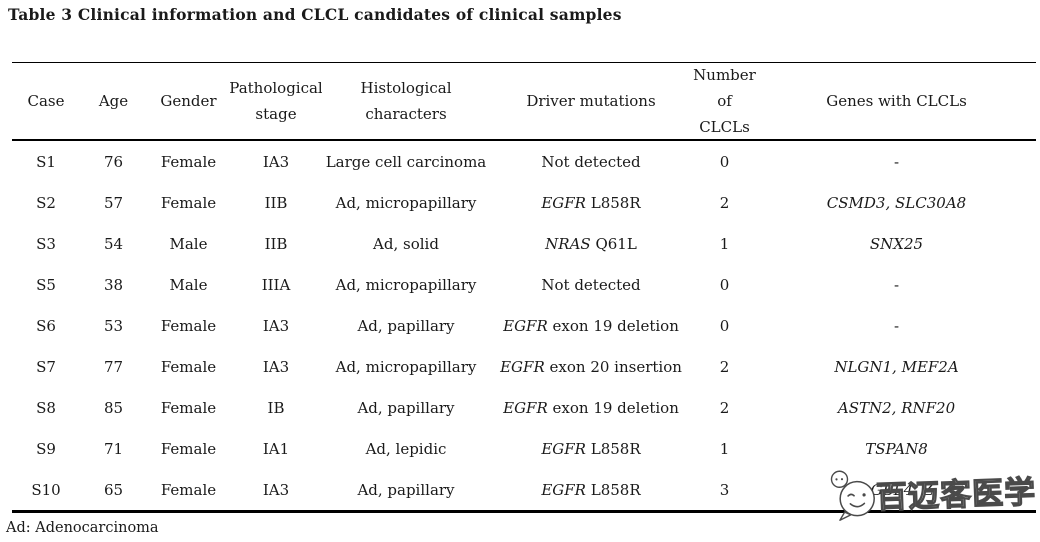 The height and width of the screenshot is (542, 1040). Describe the element at coordinates (724, 489) in the screenshot. I see `cell-clcl_count: 3` at that location.